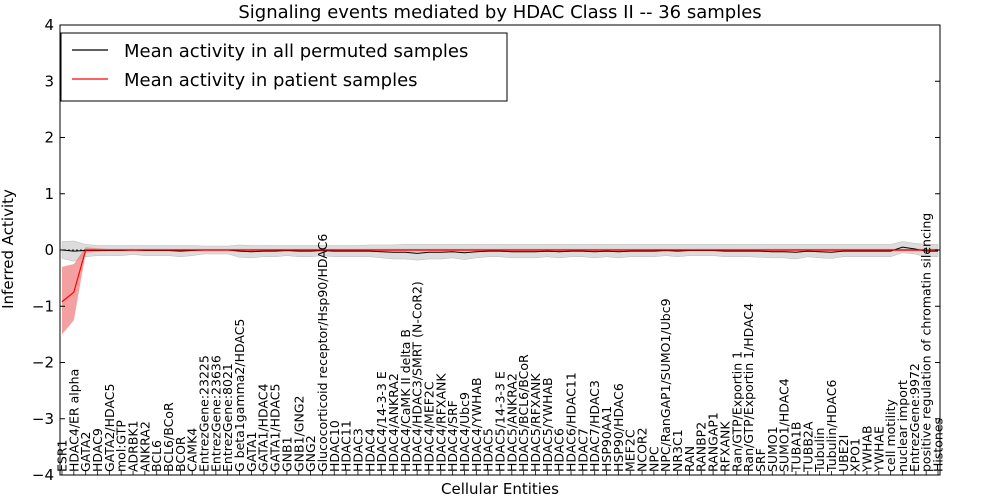 The width and height of the screenshot is (1000, 500). Describe the element at coordinates (642, 449) in the screenshot. I see `x-tick-label: NCOR2` at that location.